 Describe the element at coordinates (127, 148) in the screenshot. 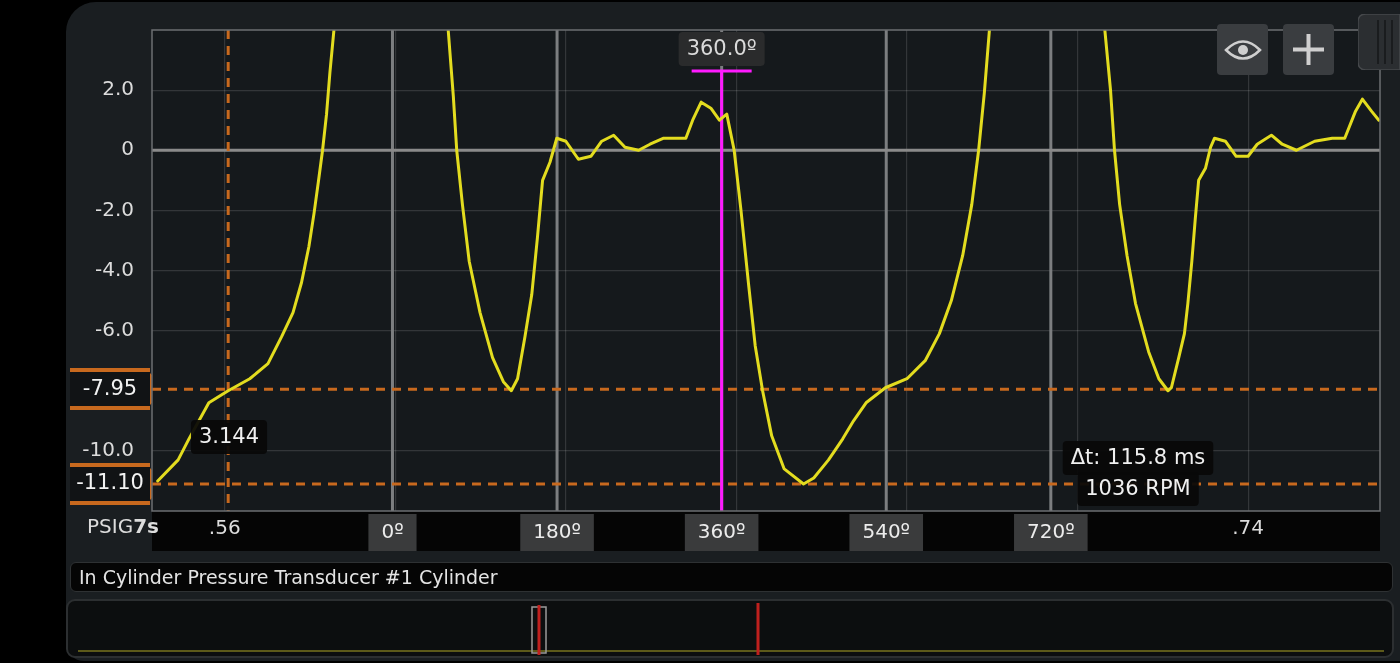

I see `y-tick-label: 0` at that location.